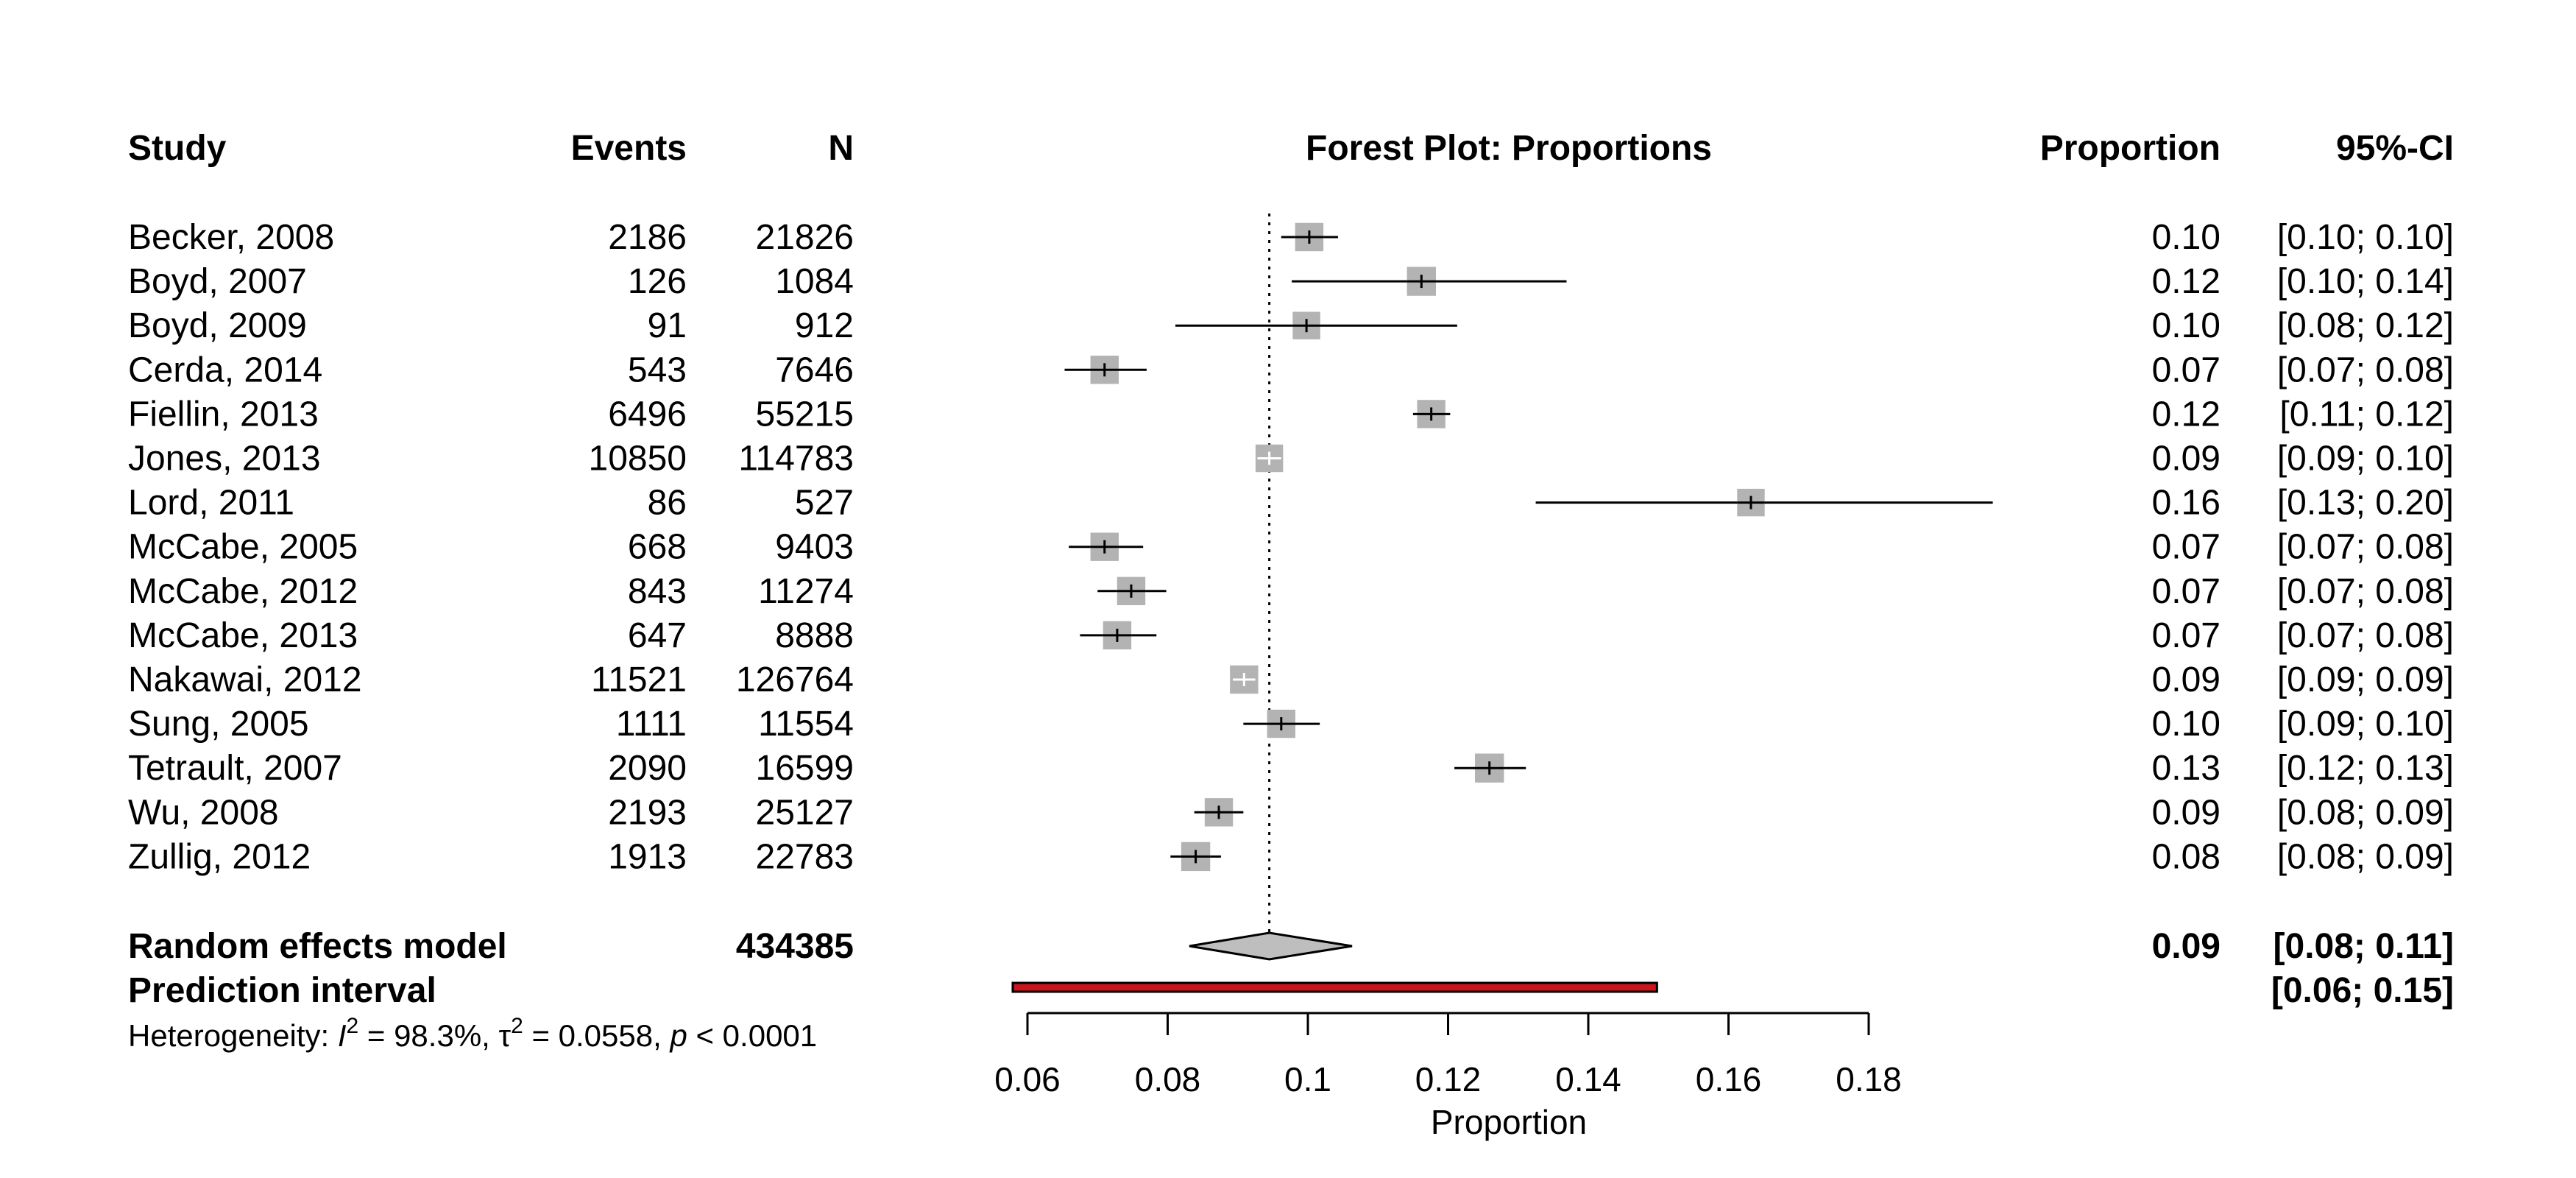 The image size is (2576, 1178). I want to click on study-n: 114783, so click(796, 459).